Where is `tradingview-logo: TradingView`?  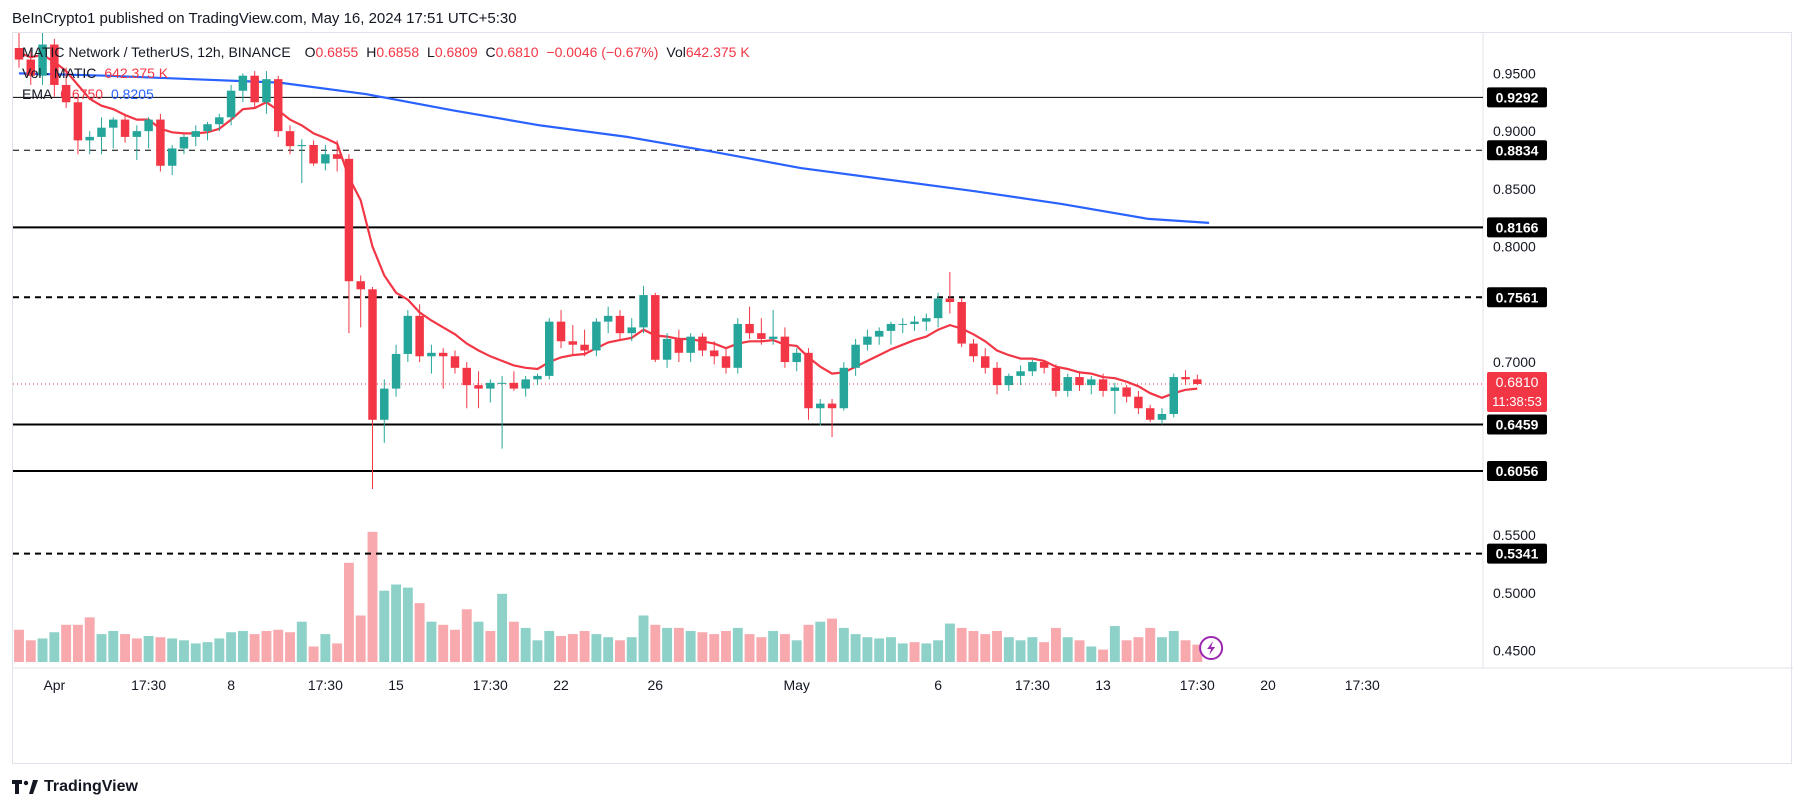
tradingview-logo: TradingView is located at coordinates (75, 787).